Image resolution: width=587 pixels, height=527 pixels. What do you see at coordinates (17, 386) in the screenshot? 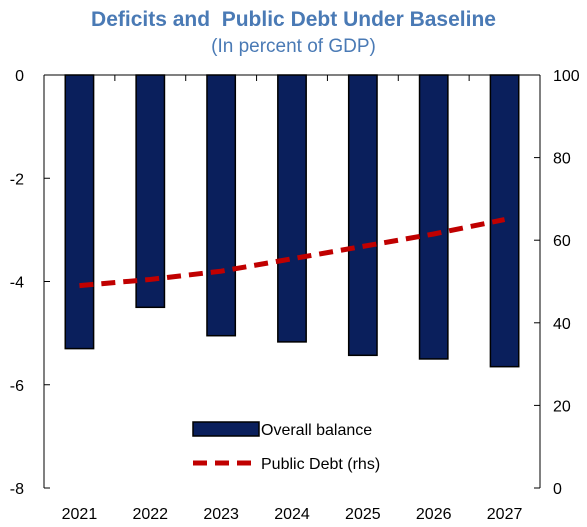
I see `y-left-tick-label: -6` at bounding box center [17, 386].